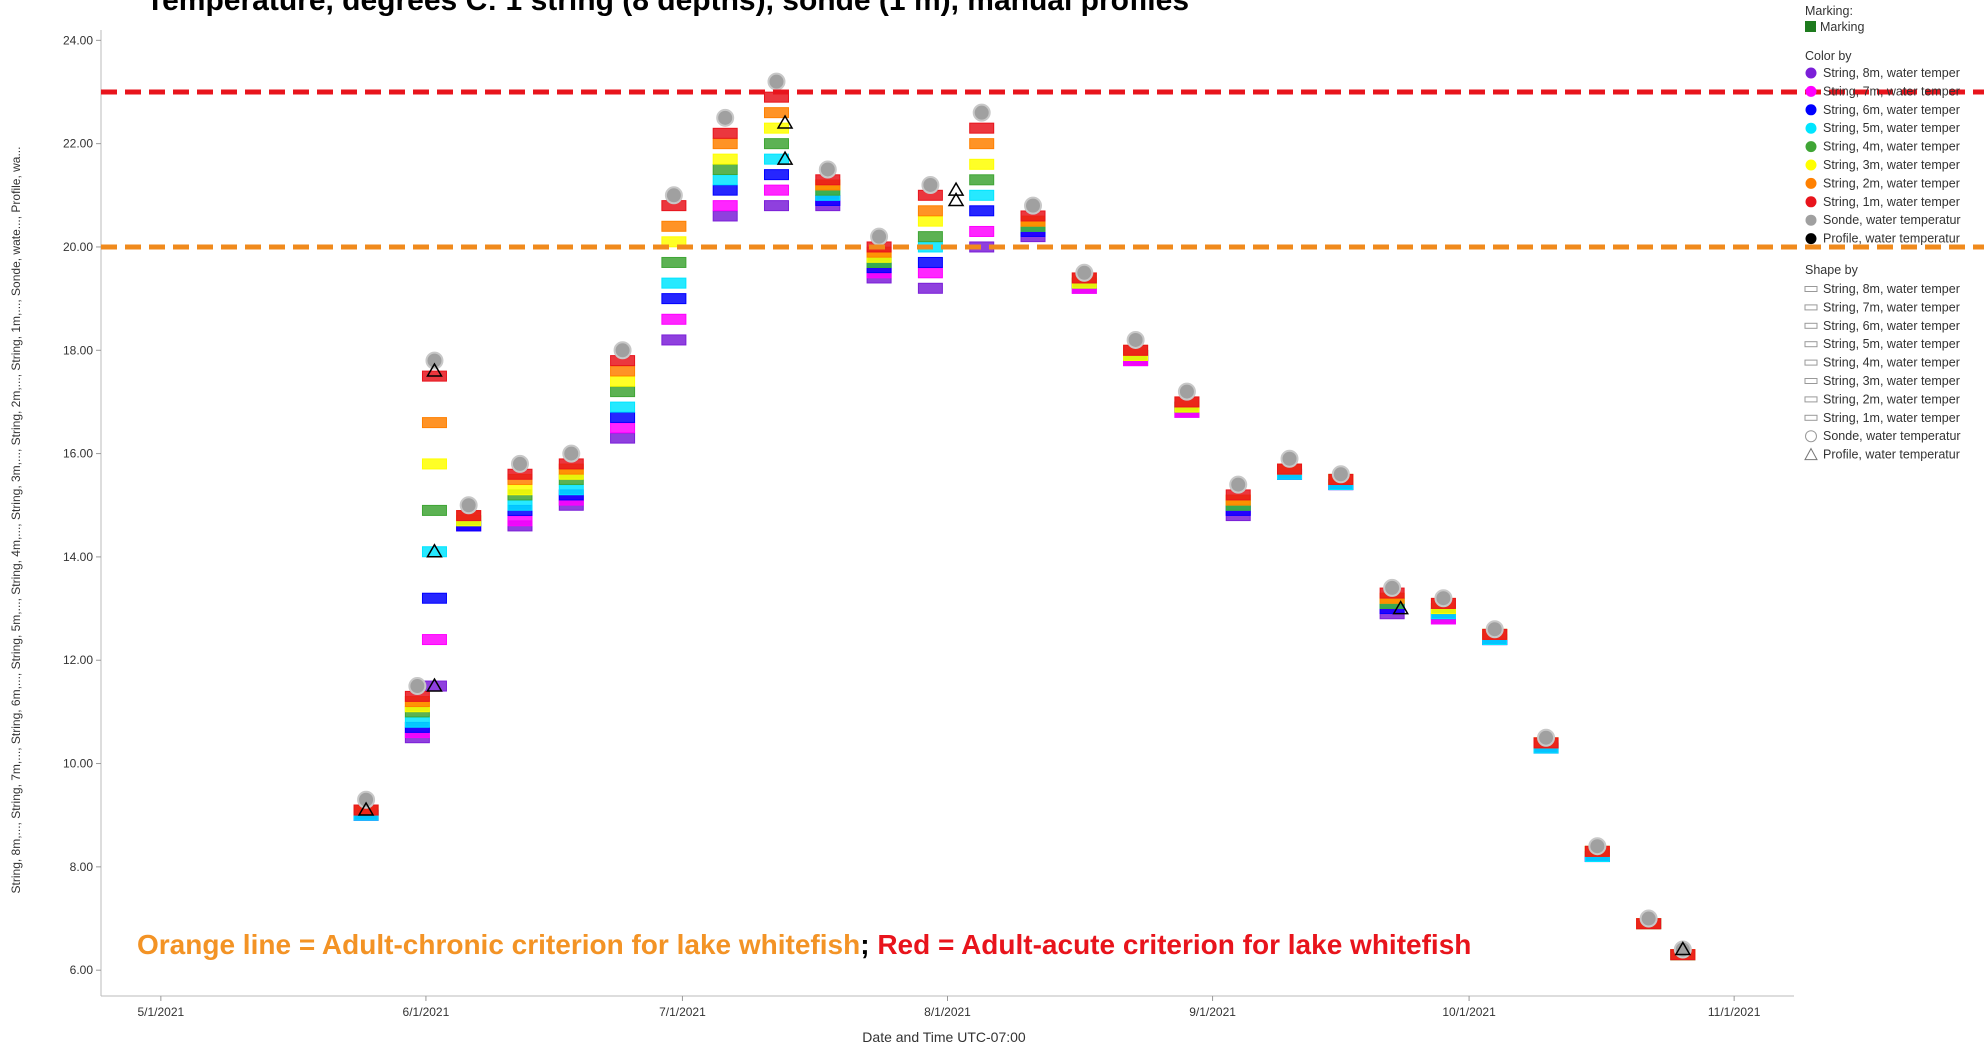 This screenshot has width=1984, height=1046. I want to click on y-tick-label: 8.00, so click(82, 867).